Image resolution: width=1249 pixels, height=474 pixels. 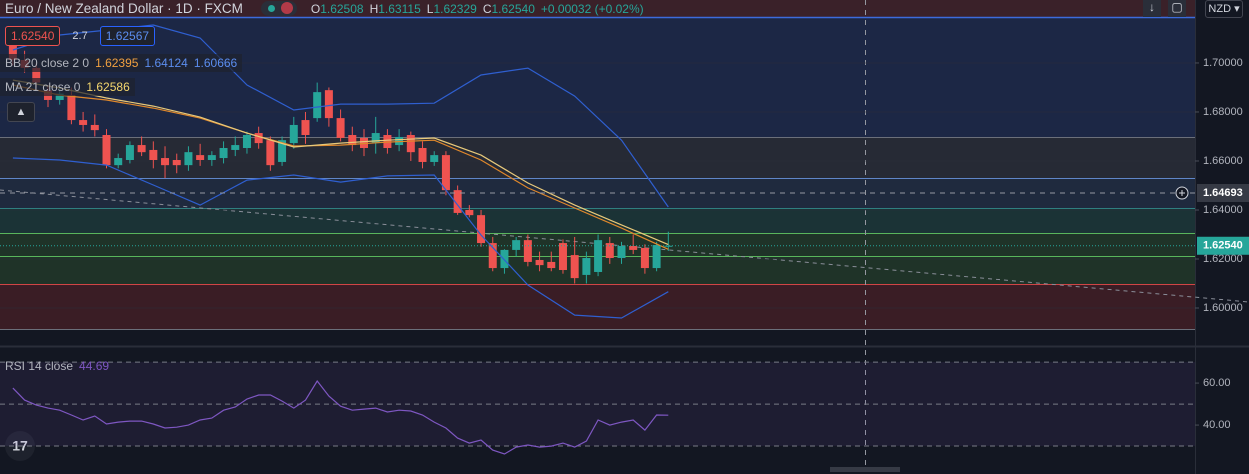 What do you see at coordinates (455, 8) in the screenshot?
I see `ohlc-value: 1.62329` at bounding box center [455, 8].